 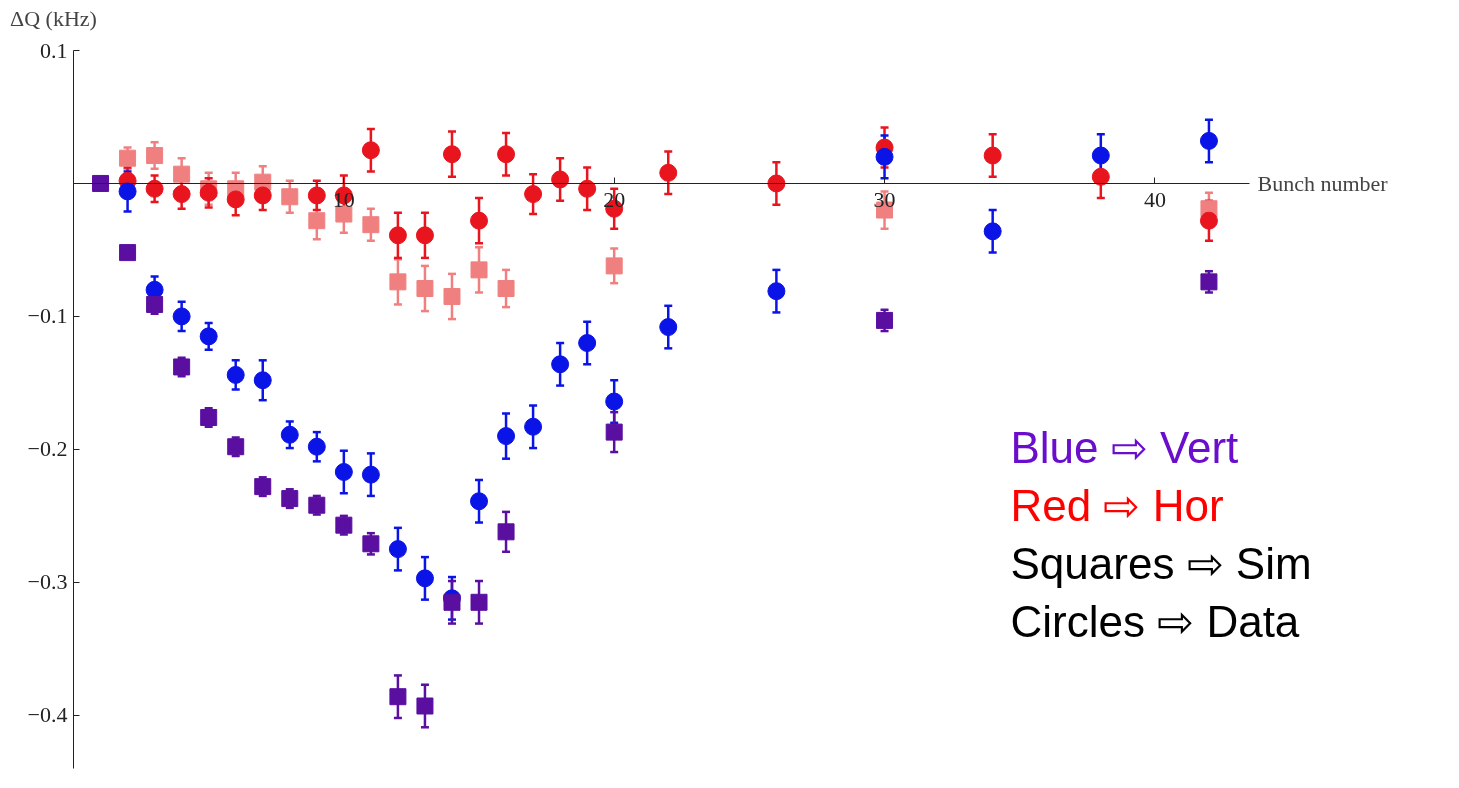 What do you see at coordinates (47, 449) in the screenshot?
I see `y-tick-label: −0.2` at bounding box center [47, 449].